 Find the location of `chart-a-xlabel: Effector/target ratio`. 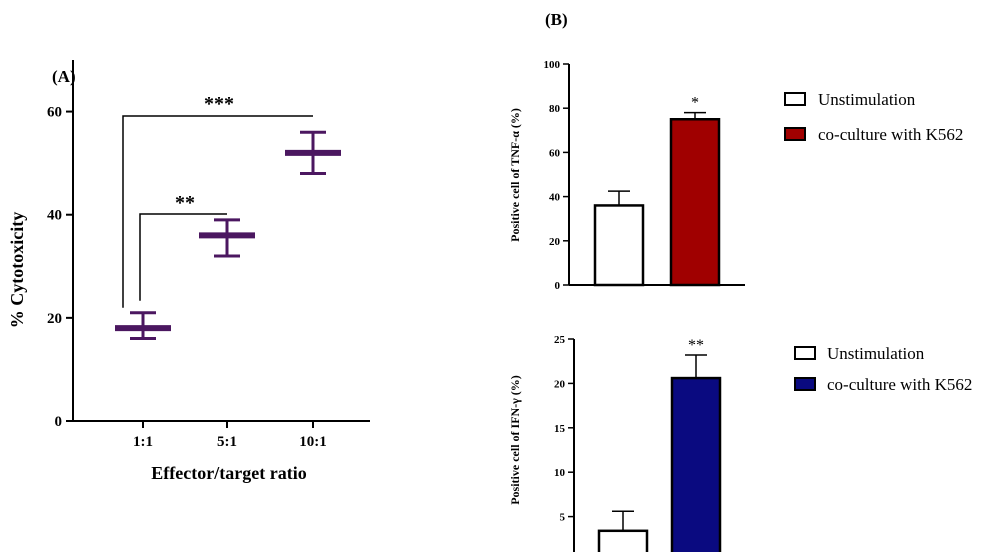

chart-a-xlabel: Effector/target ratio is located at coordinates (228, 473).